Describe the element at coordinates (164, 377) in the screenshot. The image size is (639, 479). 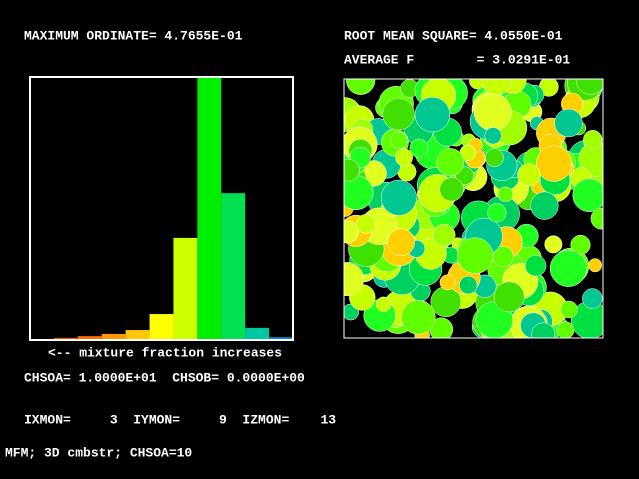
I see `chso: CHSOA= 1.0000E+01 CHSOB= 0.0000E+00` at that location.